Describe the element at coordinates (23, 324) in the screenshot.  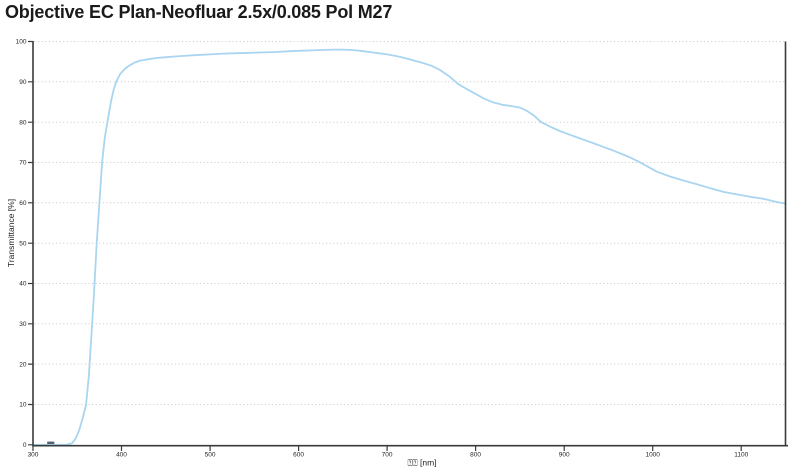
I see `y-tick-label-30: 30` at that location.